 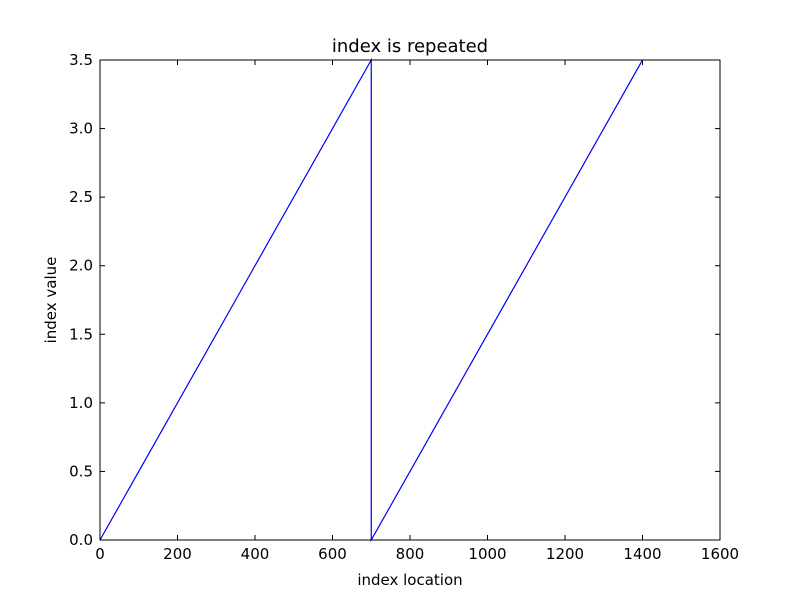 I want to click on y-tick-label: 3.5, so click(x=81, y=60).